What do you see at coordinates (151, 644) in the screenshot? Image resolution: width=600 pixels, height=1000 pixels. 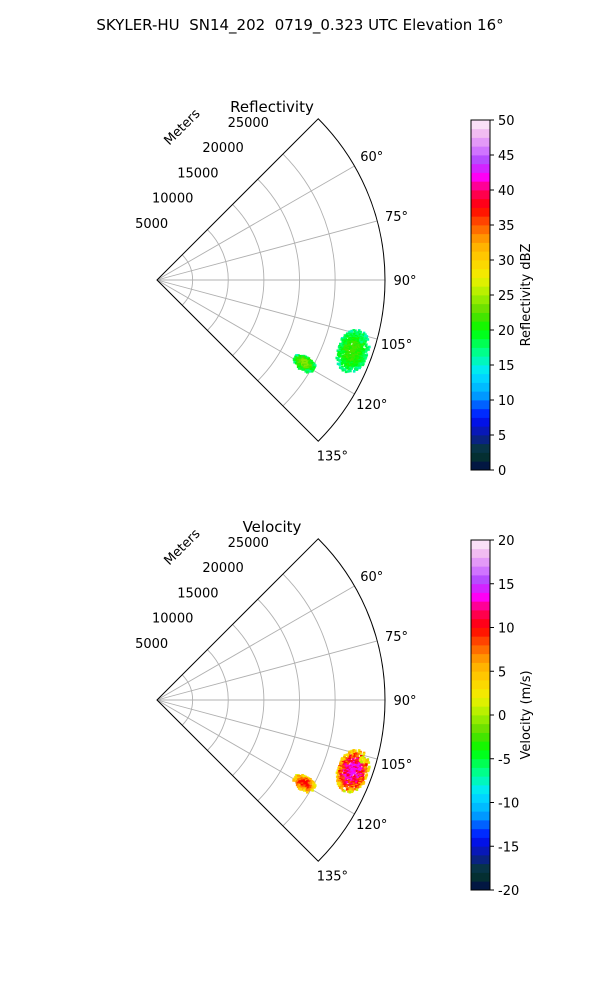 I see `radial-tick-label: 5000` at bounding box center [151, 644].